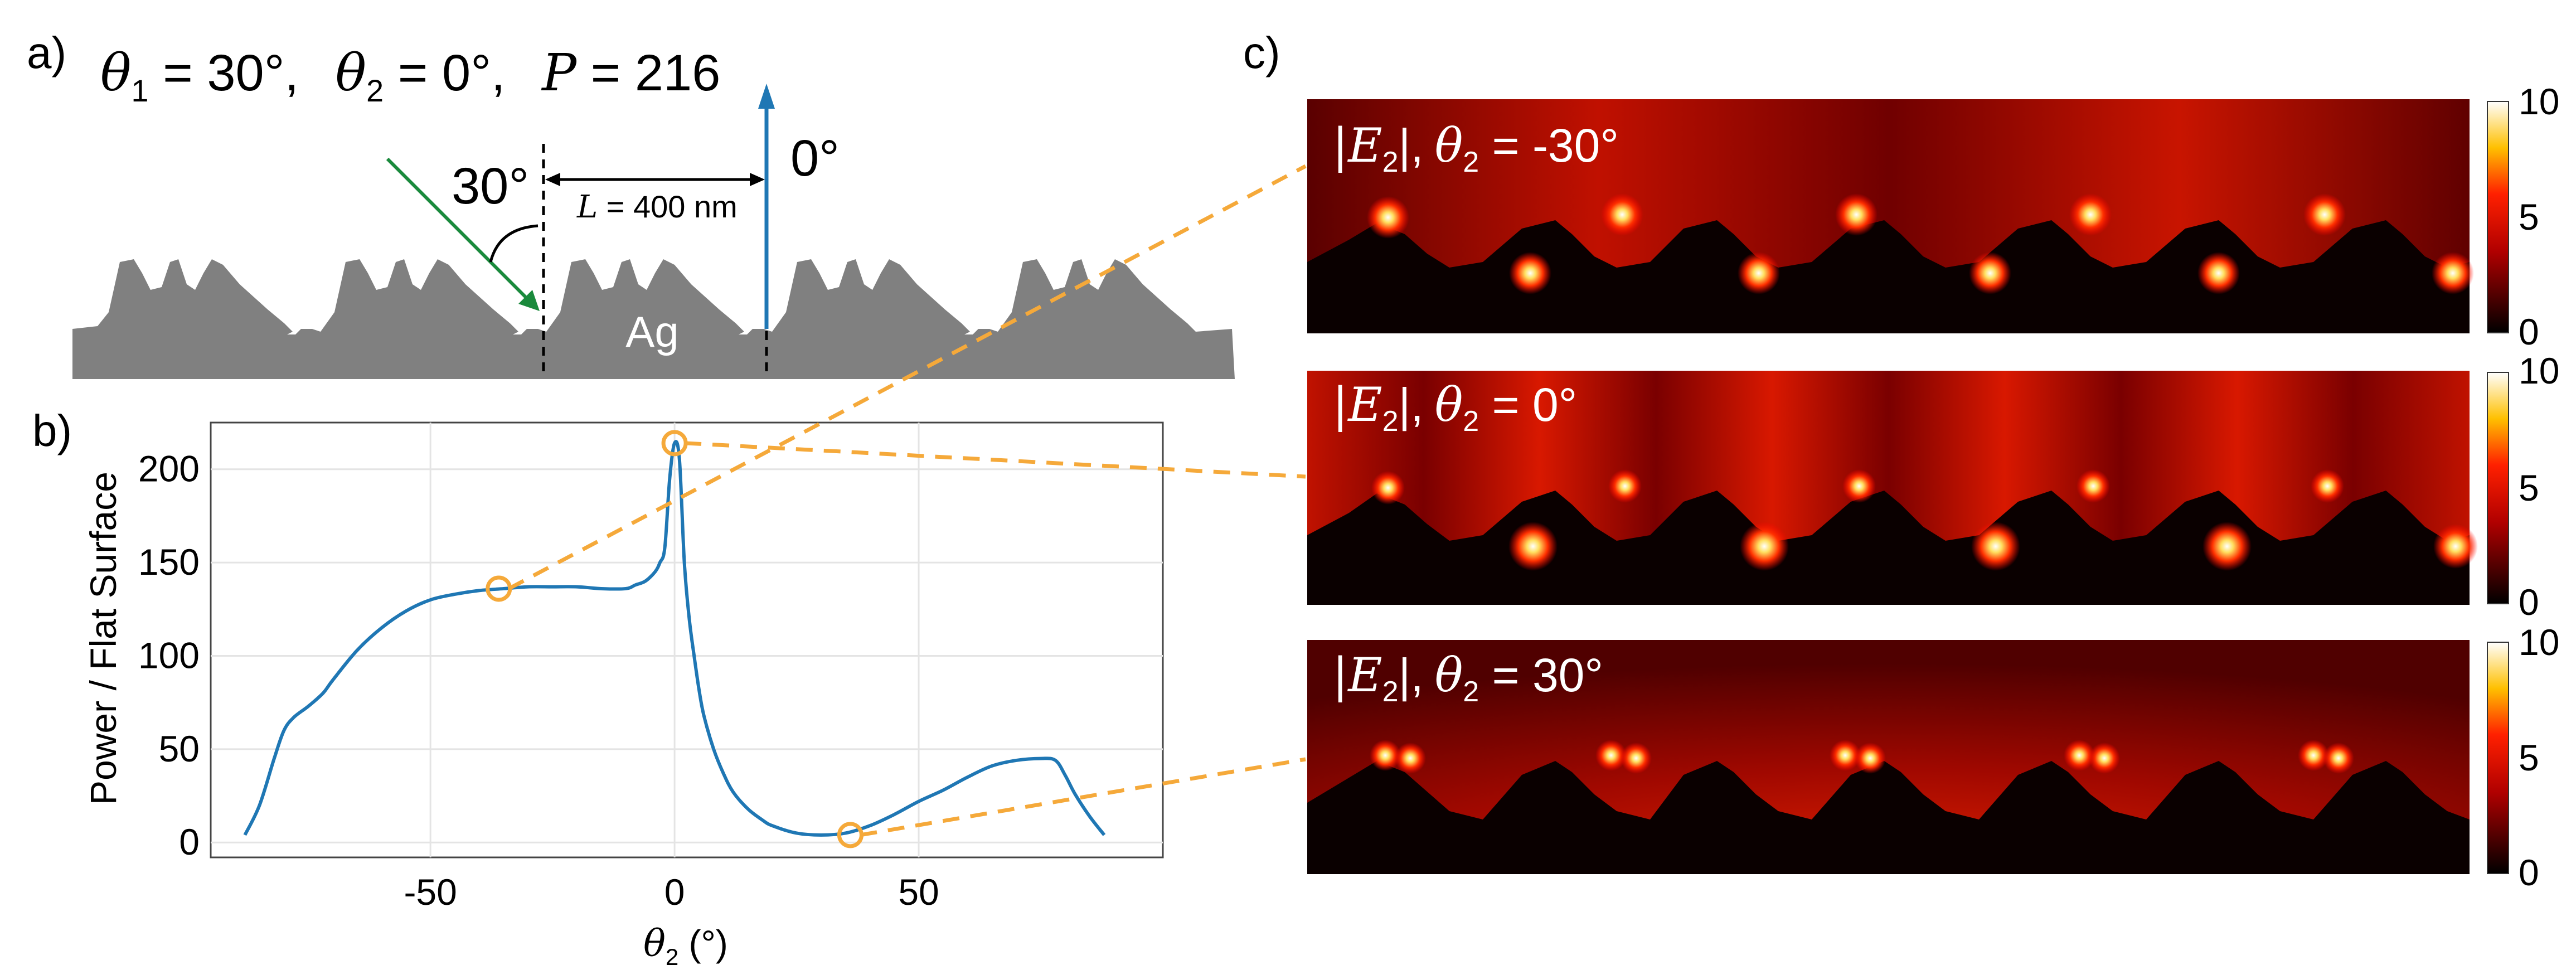 This screenshot has width=2576, height=970. What do you see at coordinates (445, 73) in the screenshot?
I see `theta2-value: = 0°,` at bounding box center [445, 73].